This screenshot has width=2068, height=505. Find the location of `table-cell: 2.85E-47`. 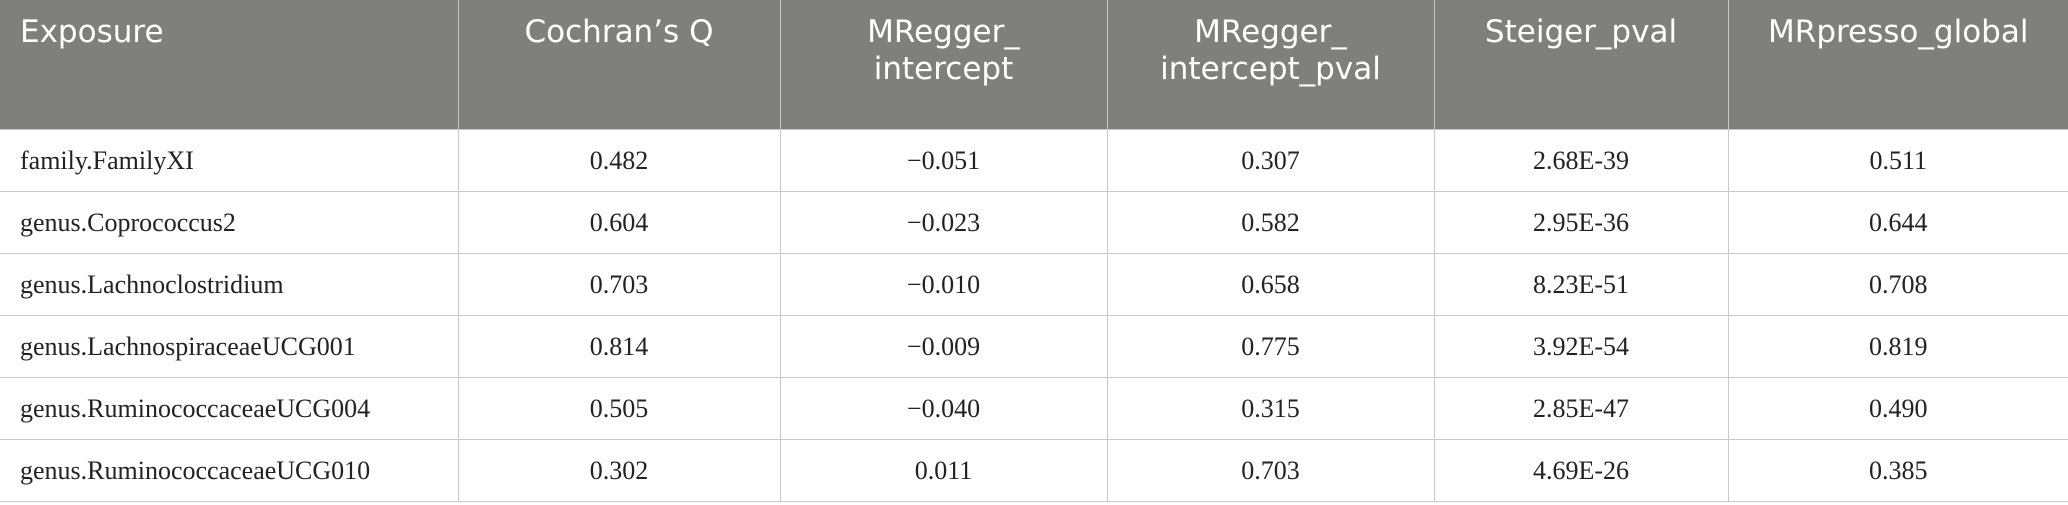

table-cell: 2.85E-47 is located at coordinates (1581, 408).